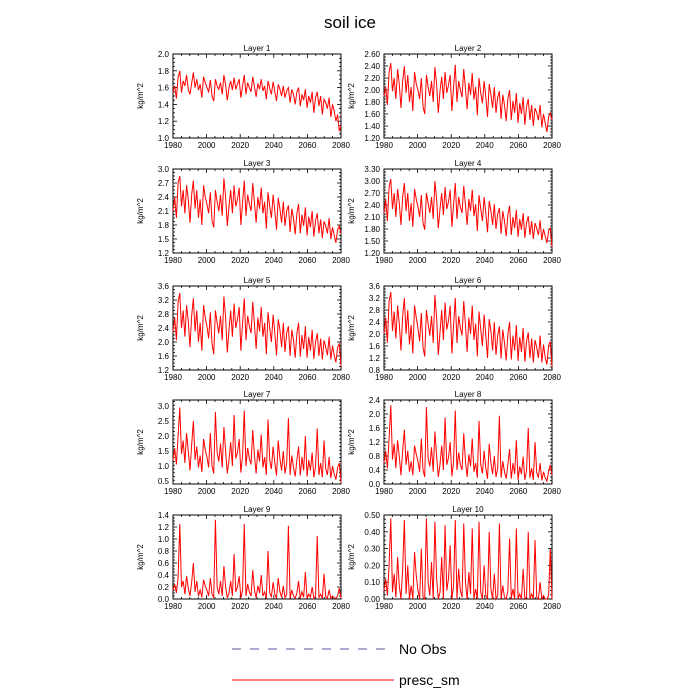 The width and height of the screenshot is (700, 700). Describe the element at coordinates (257, 509) in the screenshot. I see `layer-9-title: Layer 9` at that location.